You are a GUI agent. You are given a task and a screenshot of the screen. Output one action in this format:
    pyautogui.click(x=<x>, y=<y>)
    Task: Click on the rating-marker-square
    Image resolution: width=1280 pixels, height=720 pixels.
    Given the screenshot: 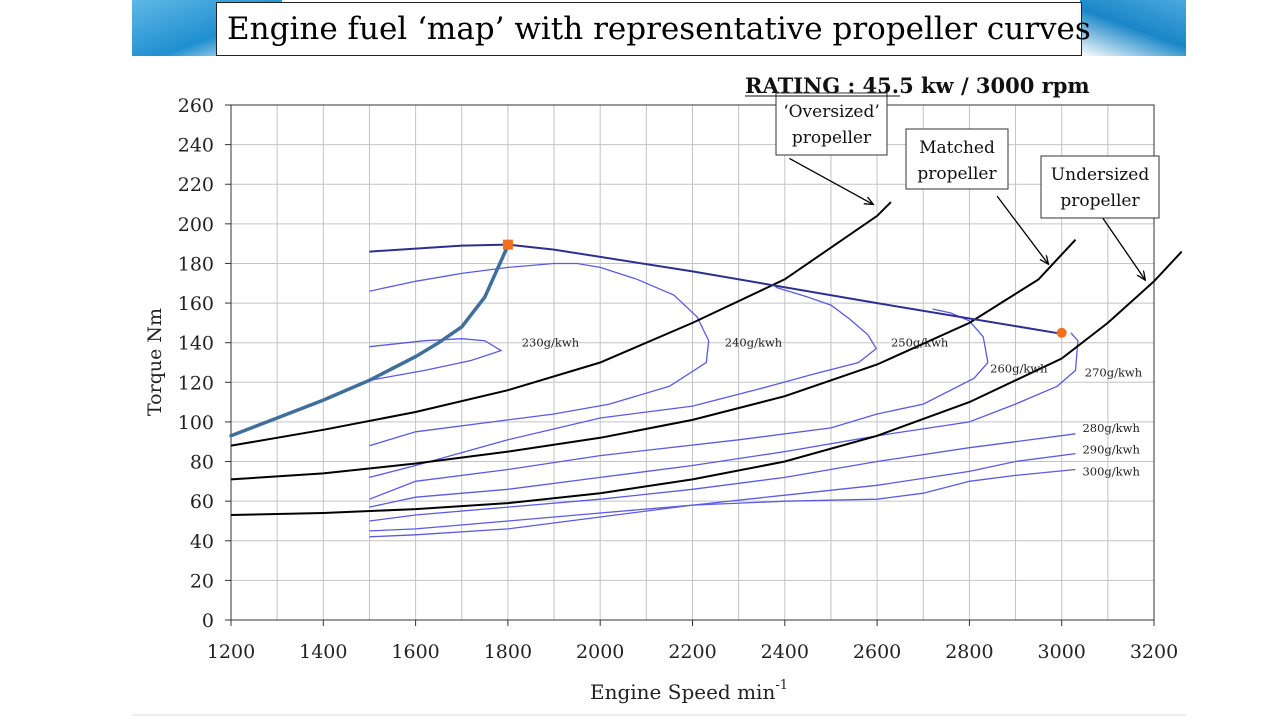 What is the action you would take?
    pyautogui.click(x=507, y=244)
    